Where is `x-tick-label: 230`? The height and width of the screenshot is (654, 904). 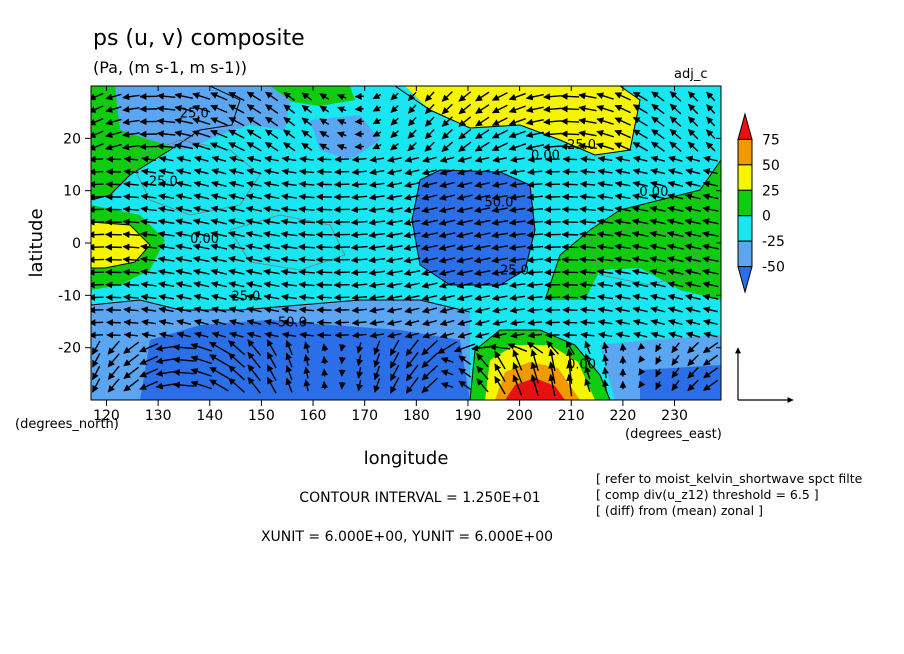
x-tick-label: 230 is located at coordinates (674, 416).